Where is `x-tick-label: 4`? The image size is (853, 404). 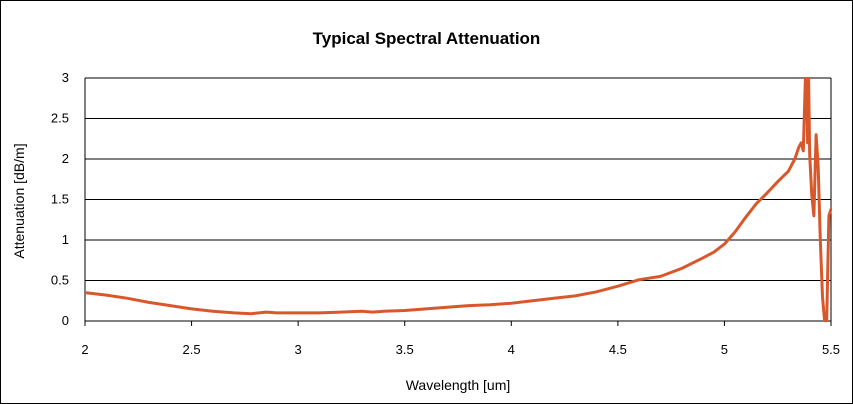
x-tick-label: 4 is located at coordinates (511, 349).